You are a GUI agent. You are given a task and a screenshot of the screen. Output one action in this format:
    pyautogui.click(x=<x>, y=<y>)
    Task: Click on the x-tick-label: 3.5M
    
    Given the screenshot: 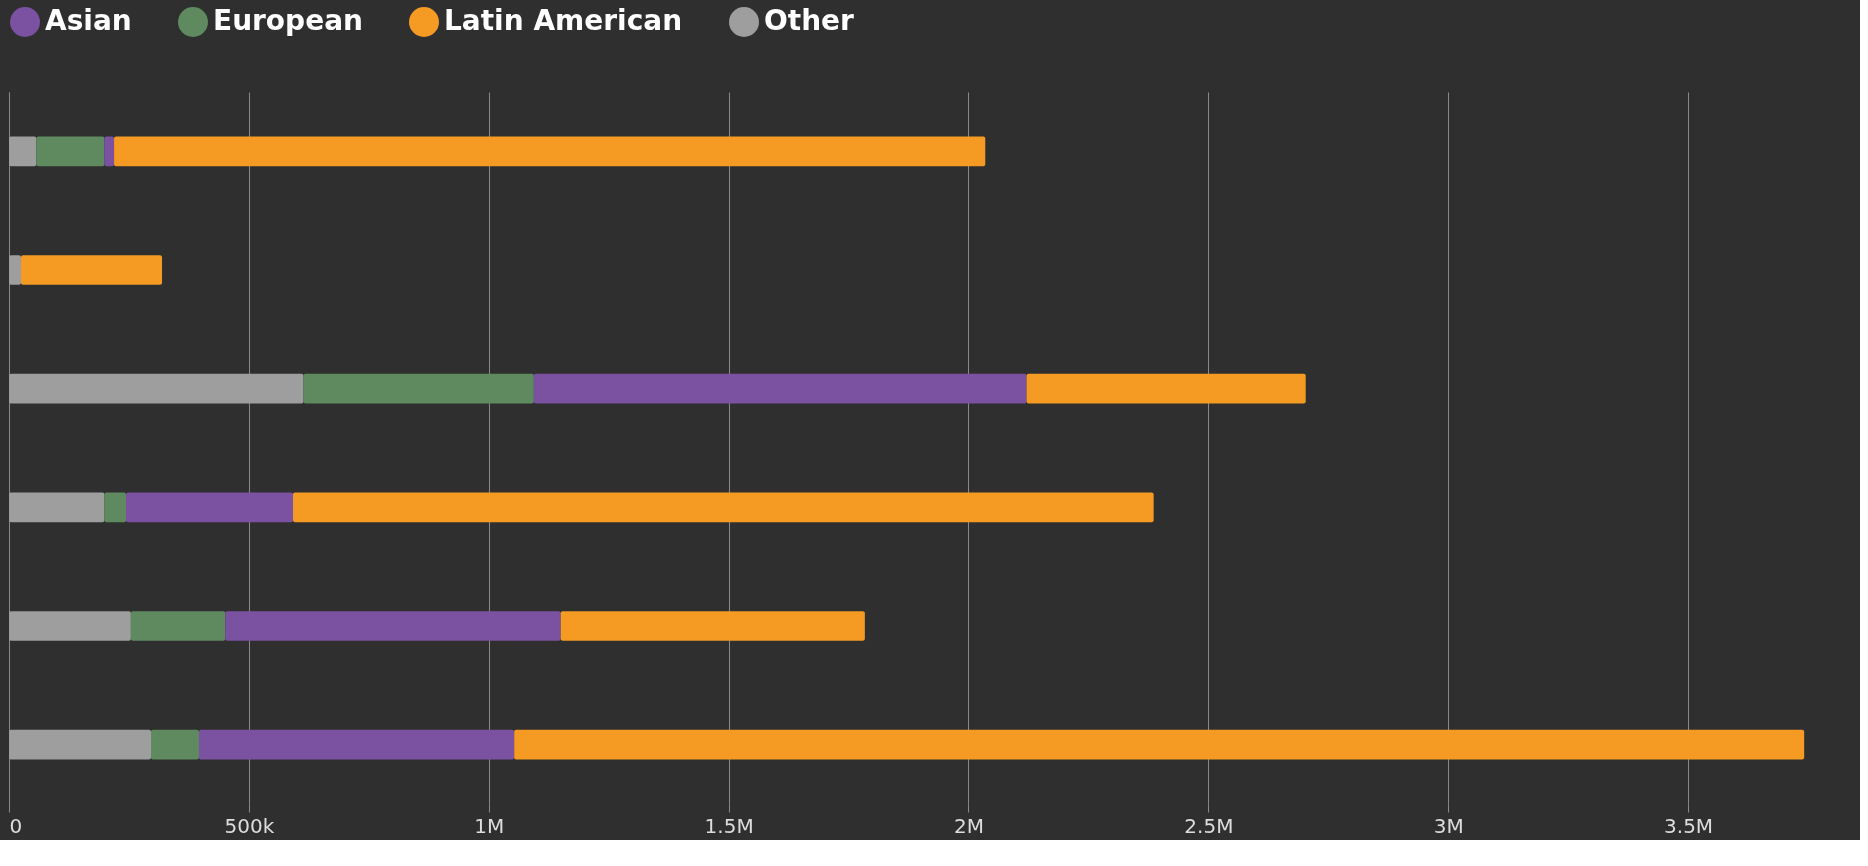 What is the action you would take?
    pyautogui.click(x=1689, y=825)
    